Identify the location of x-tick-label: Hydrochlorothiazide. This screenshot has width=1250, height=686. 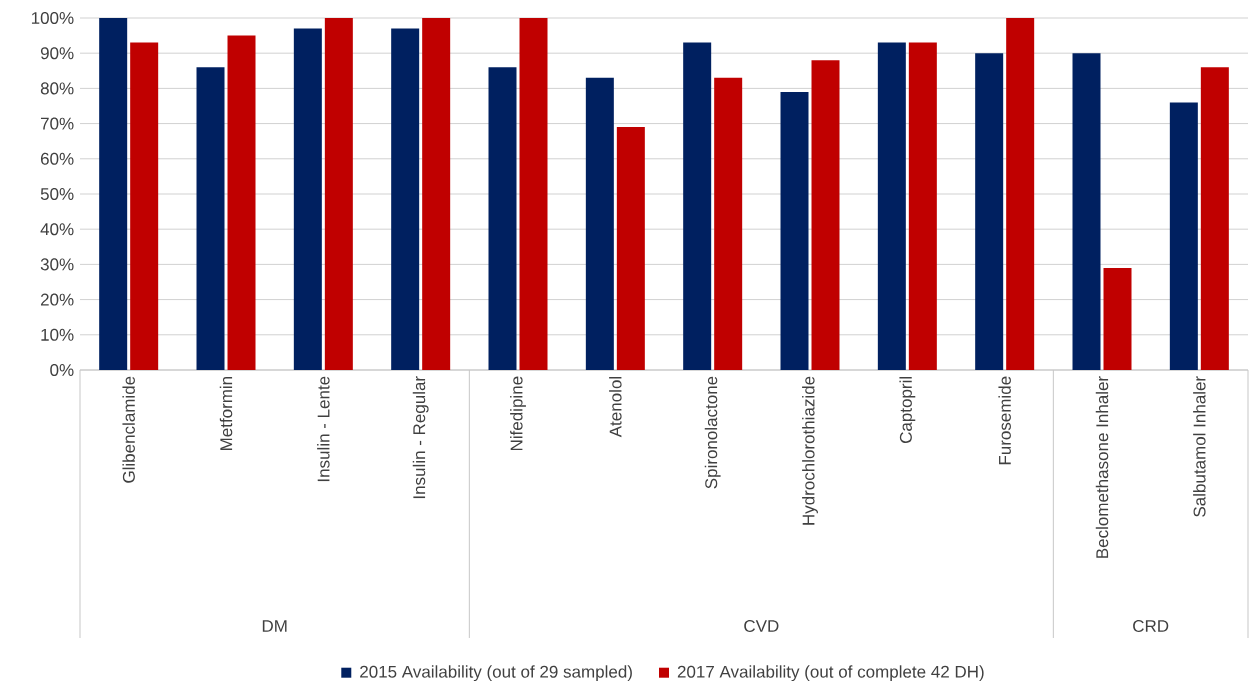
(810, 450).